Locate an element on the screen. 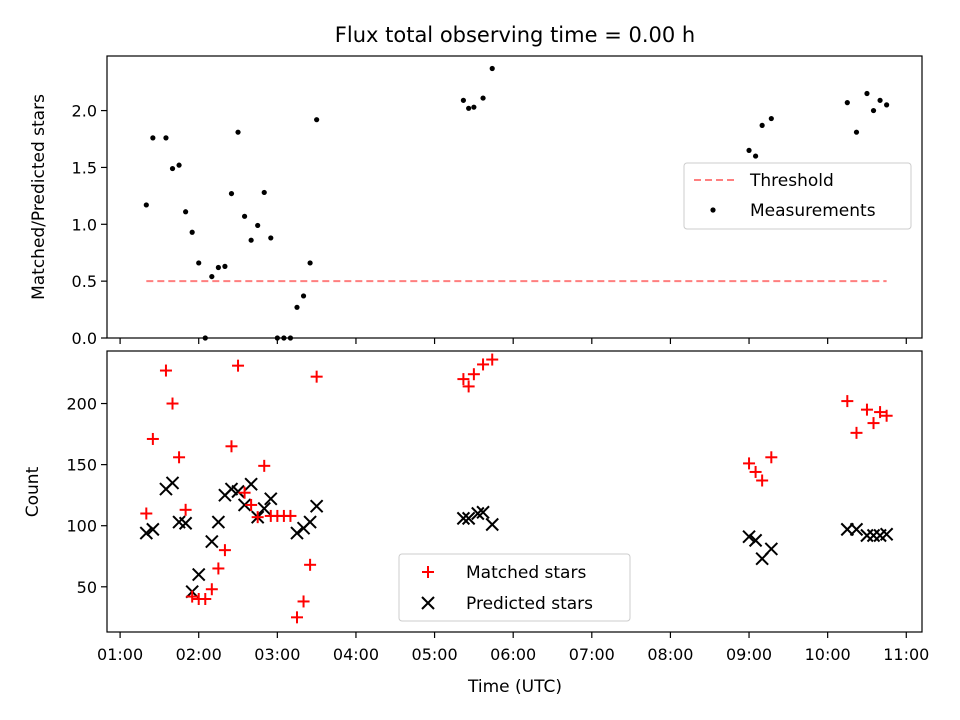 The width and height of the screenshot is (960, 720). x-tick-label: 06:00 is located at coordinates (513, 654).